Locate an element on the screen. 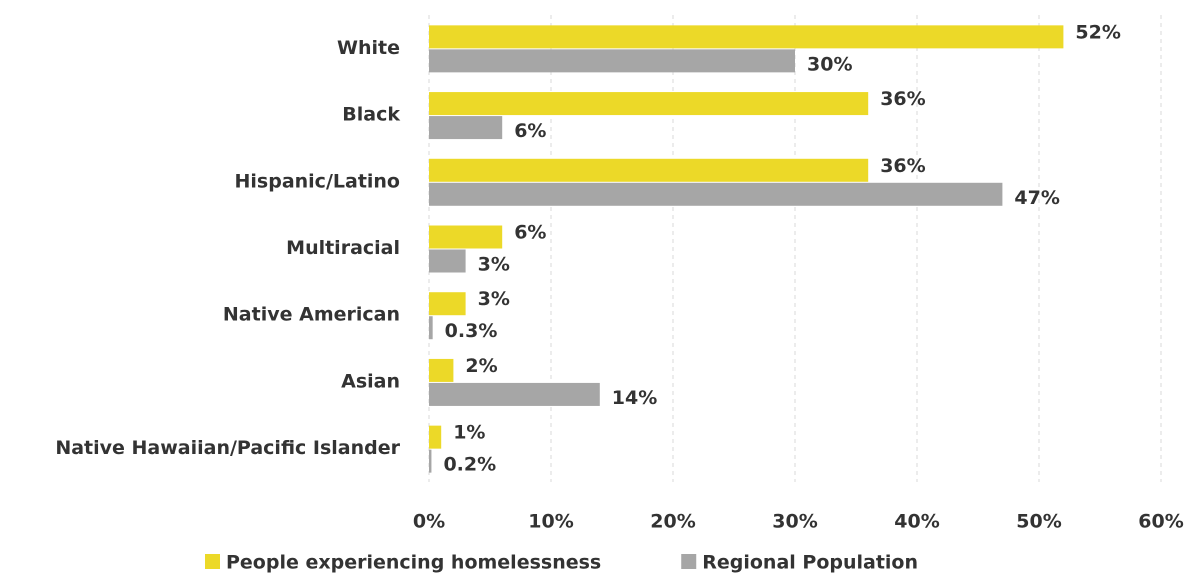 This screenshot has height=579, width=1196. y-tick-label: Black is located at coordinates (371, 115).